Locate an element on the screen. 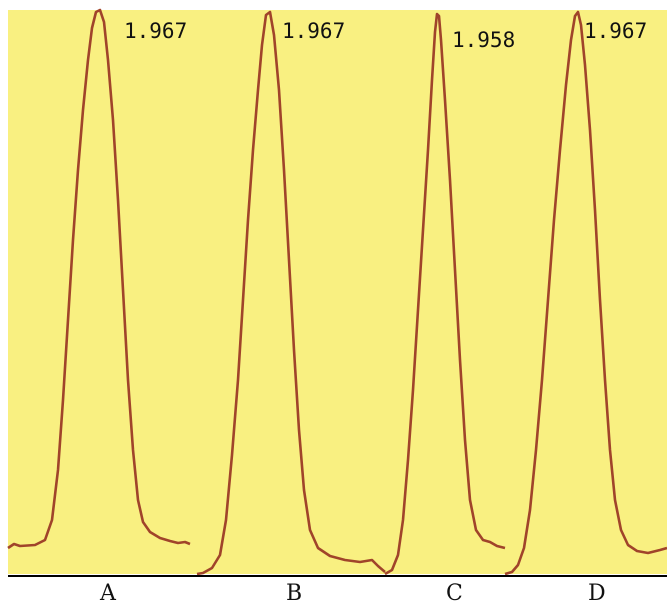  category-label: C is located at coordinates (454, 593).